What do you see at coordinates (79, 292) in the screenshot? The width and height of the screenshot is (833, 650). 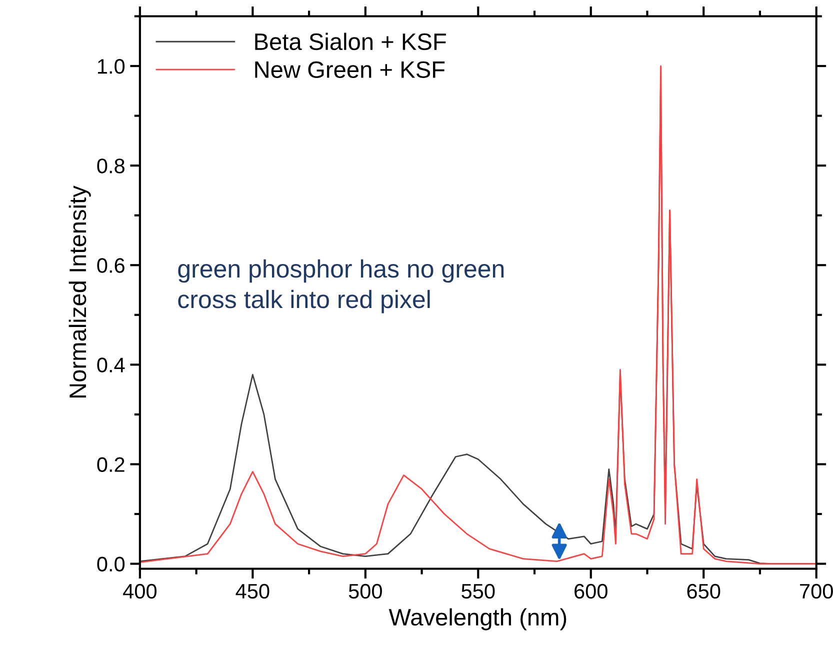 I see `y-axis-title: Normalized Intensity` at bounding box center [79, 292].